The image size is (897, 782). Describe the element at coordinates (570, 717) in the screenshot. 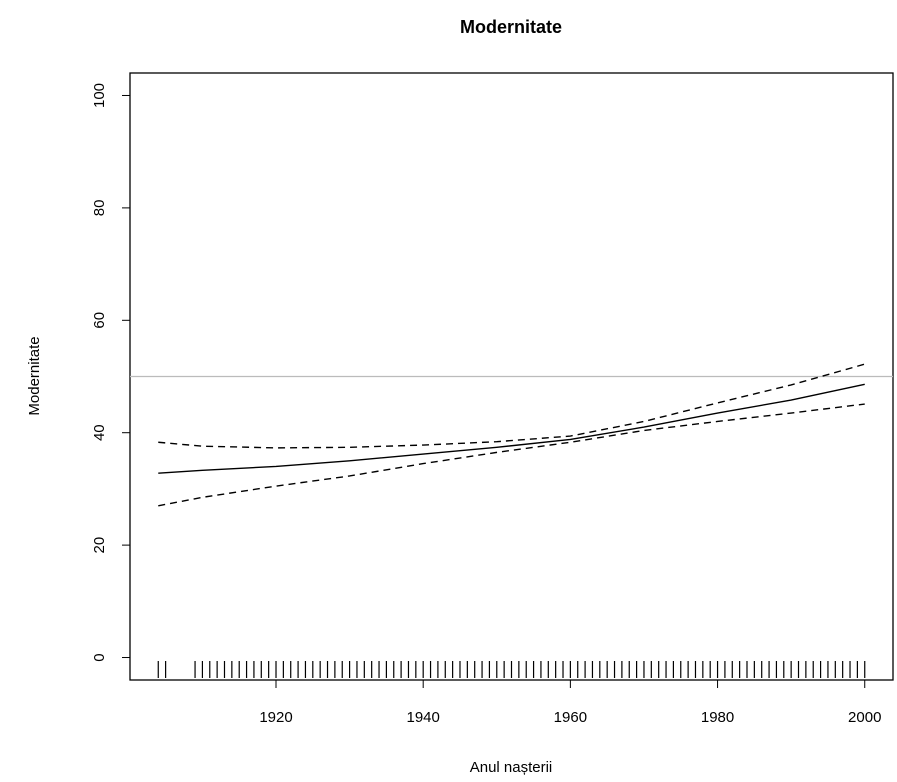

I see `x-tick-label: 1960` at that location.